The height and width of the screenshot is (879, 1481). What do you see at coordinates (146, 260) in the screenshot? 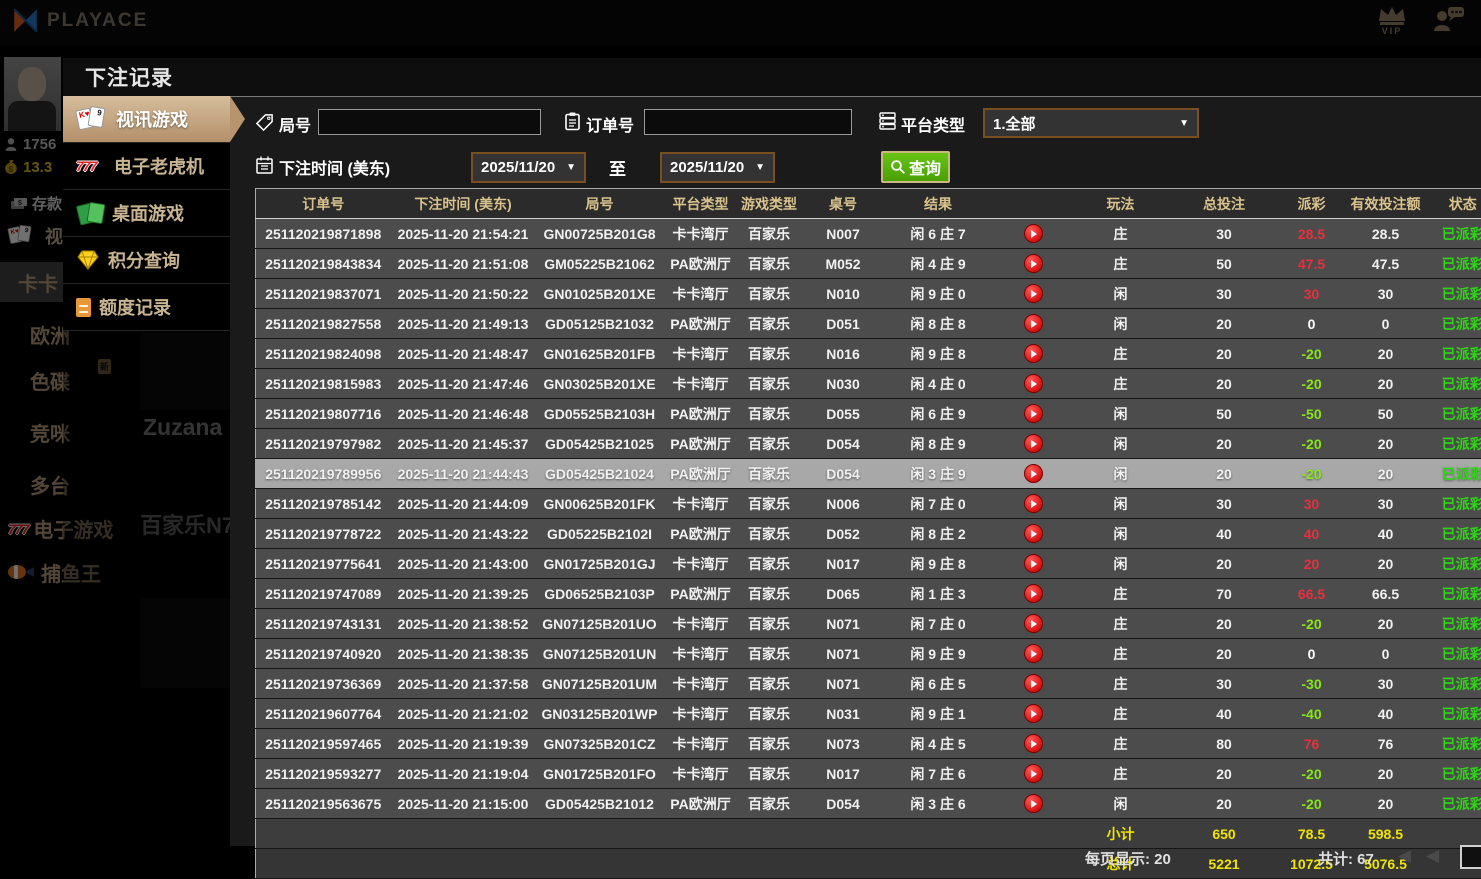
I see `modal-nav-item: 积分查询` at bounding box center [146, 260].